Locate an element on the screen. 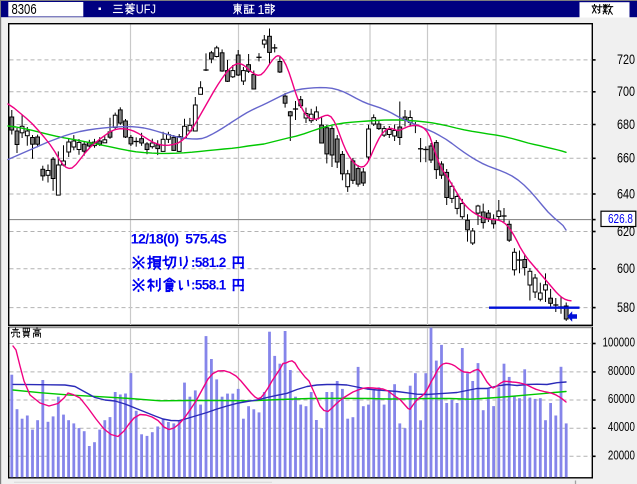 This screenshot has height=484, width=637. svg-text: 1 is located at coordinates (261, 10).